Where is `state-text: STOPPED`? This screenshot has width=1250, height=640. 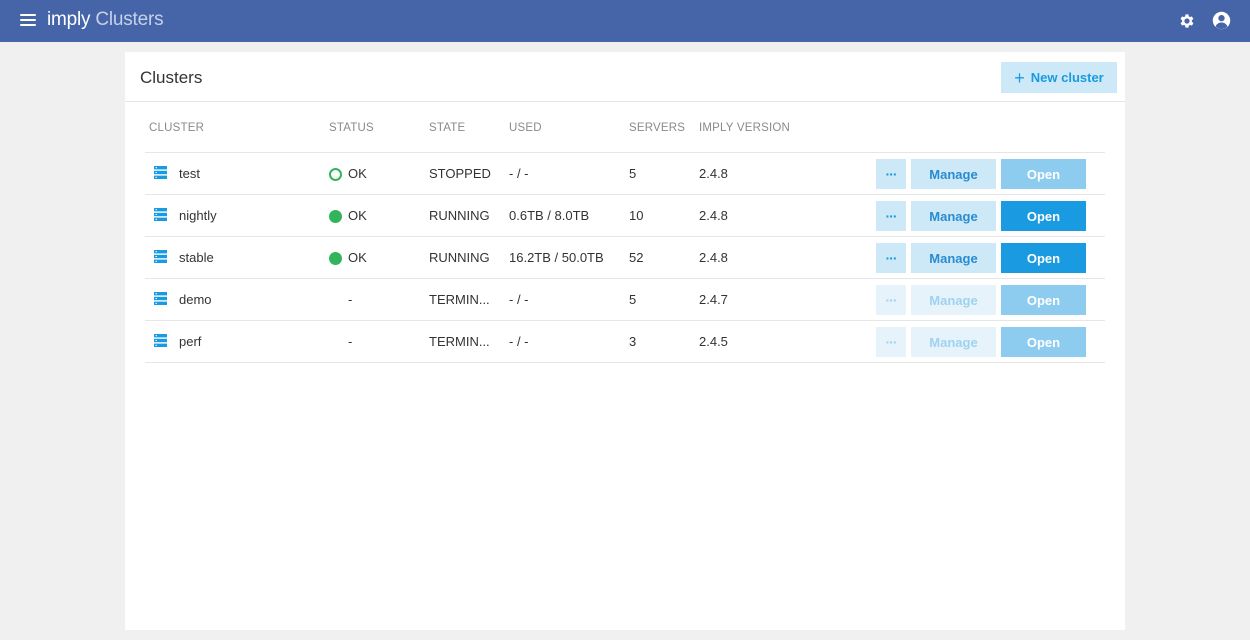
state-text: STOPPED is located at coordinates (460, 173).